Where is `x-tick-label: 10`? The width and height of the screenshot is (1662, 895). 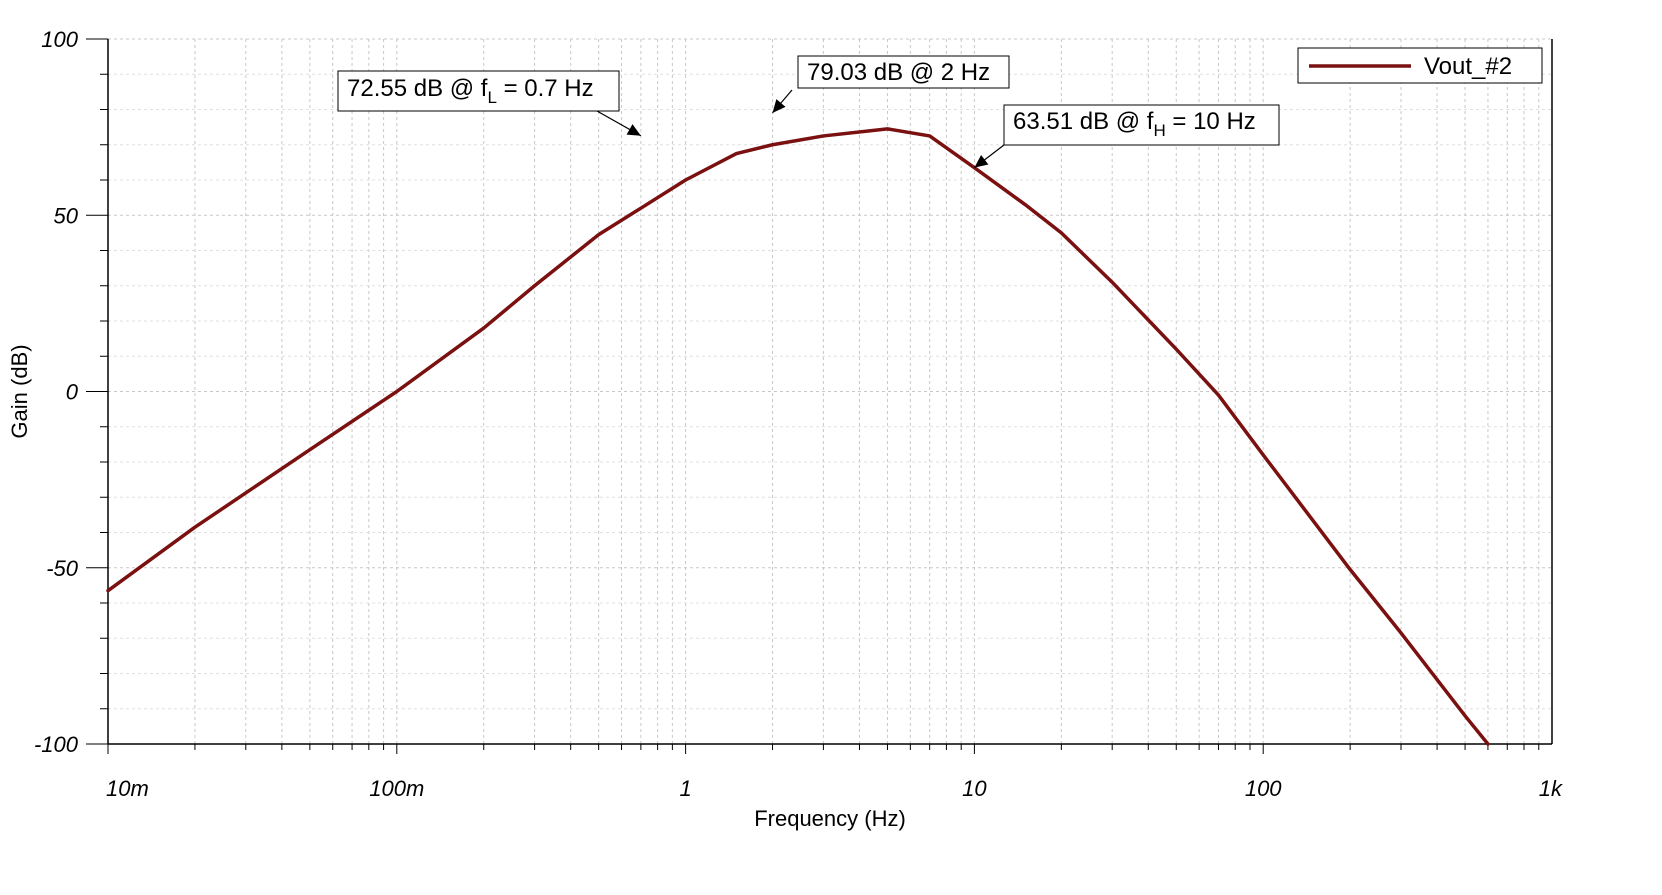 x-tick-label: 10 is located at coordinates (974, 788).